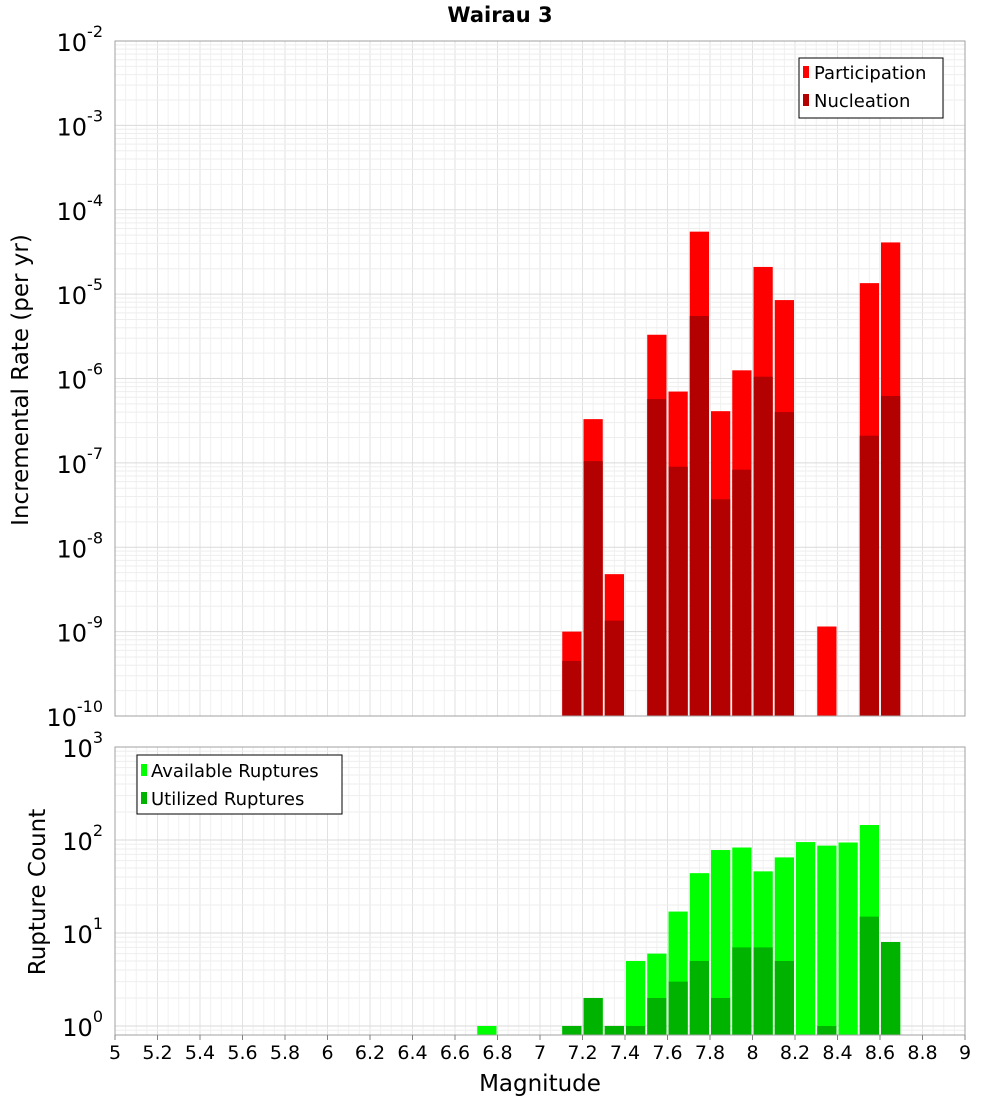  Describe the element at coordinates (540, 1053) in the screenshot. I see `x-tick-label: 7` at that location.